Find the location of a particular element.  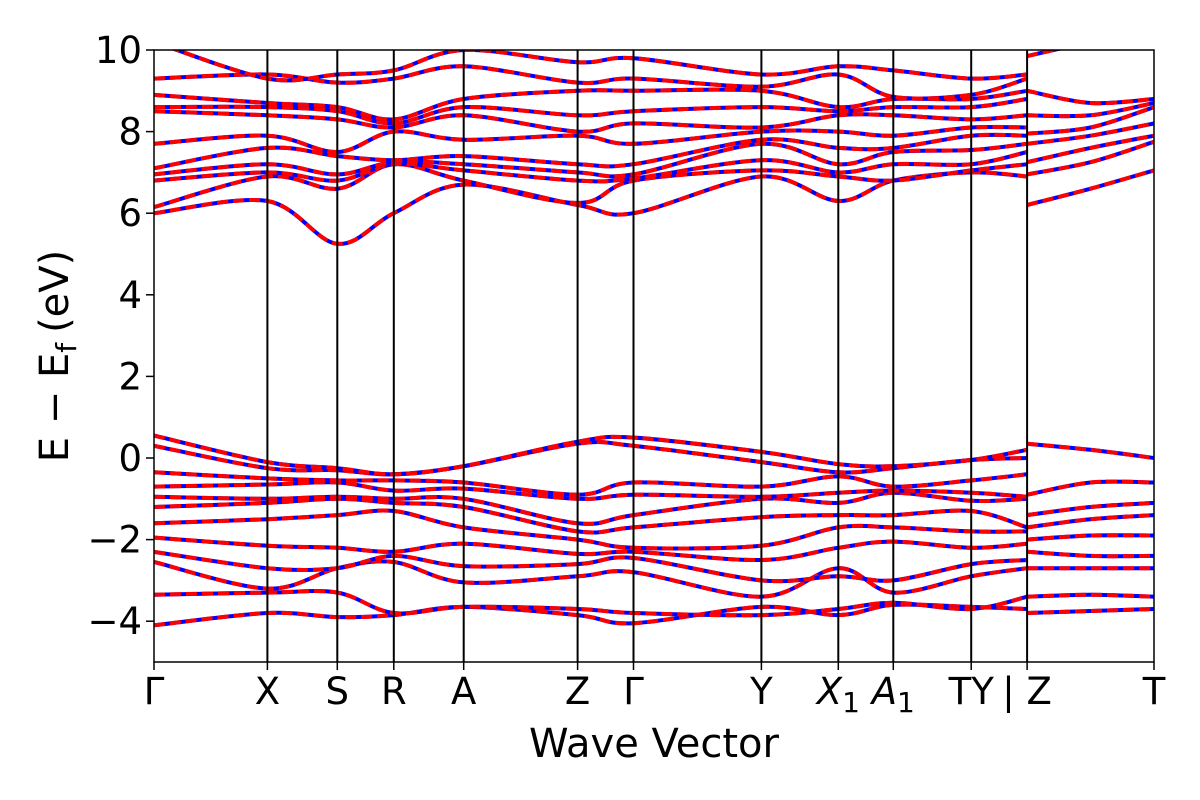

y-tick-label: 0 is located at coordinates (130, 458).